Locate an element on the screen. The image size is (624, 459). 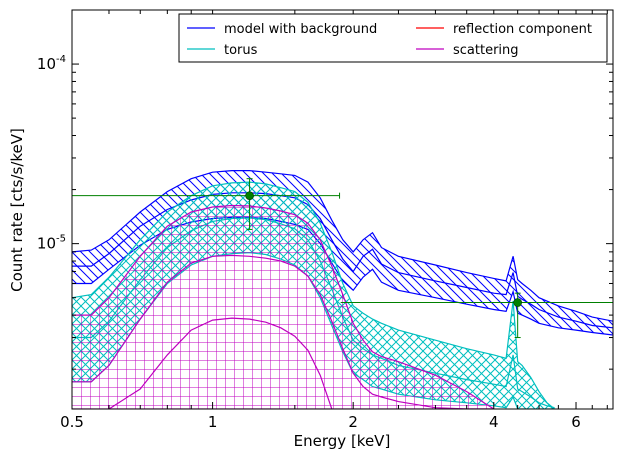
lines-layer is located at coordinates (220, 363).